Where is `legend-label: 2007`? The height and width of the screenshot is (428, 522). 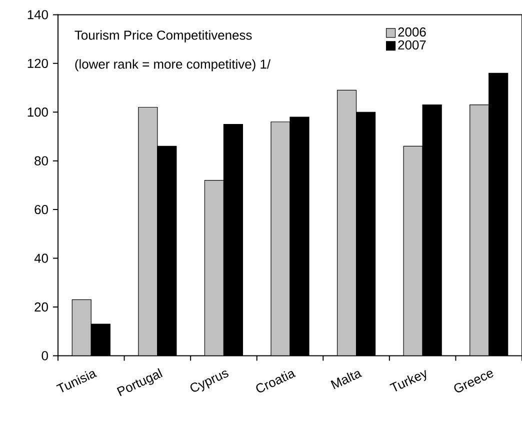
legend-label: 2007 is located at coordinates (412, 45).